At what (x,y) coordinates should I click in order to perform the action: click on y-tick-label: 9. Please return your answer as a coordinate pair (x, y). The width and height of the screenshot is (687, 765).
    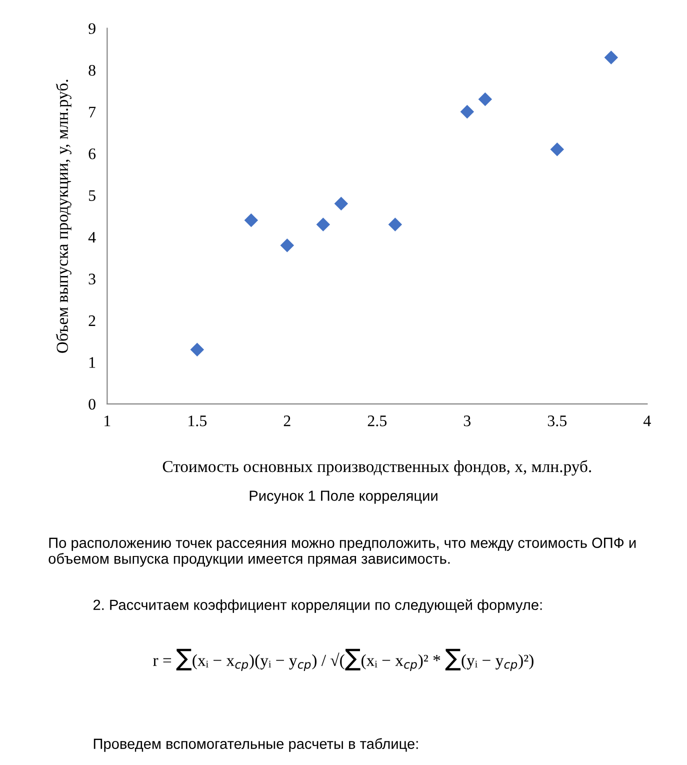
    Looking at the image, I should click on (92, 28).